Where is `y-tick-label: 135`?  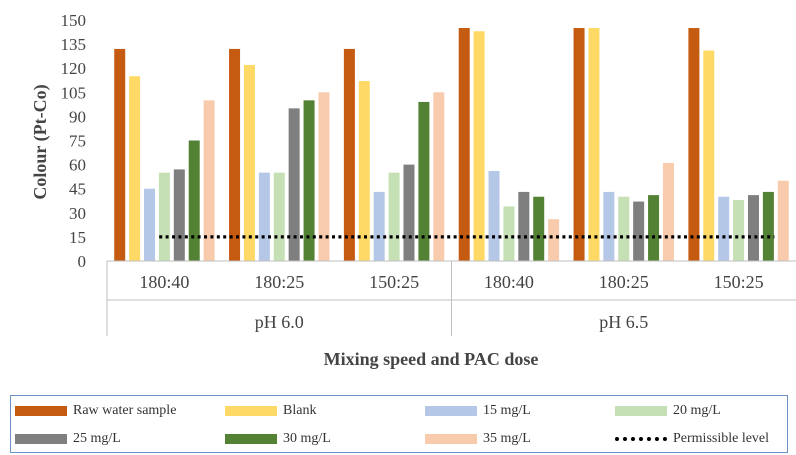 y-tick-label: 135 is located at coordinates (74, 44).